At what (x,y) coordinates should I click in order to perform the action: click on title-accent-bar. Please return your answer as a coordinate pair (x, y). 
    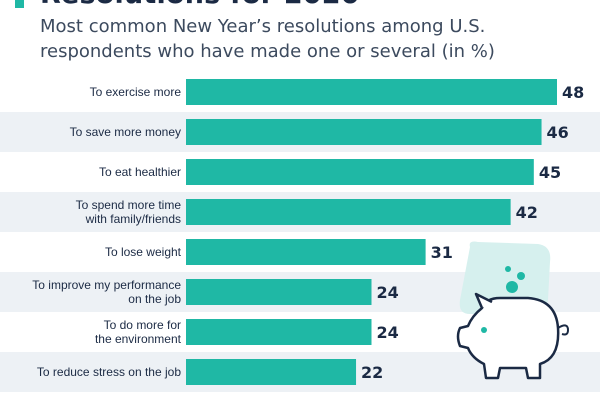
    Looking at the image, I should click on (19, 4).